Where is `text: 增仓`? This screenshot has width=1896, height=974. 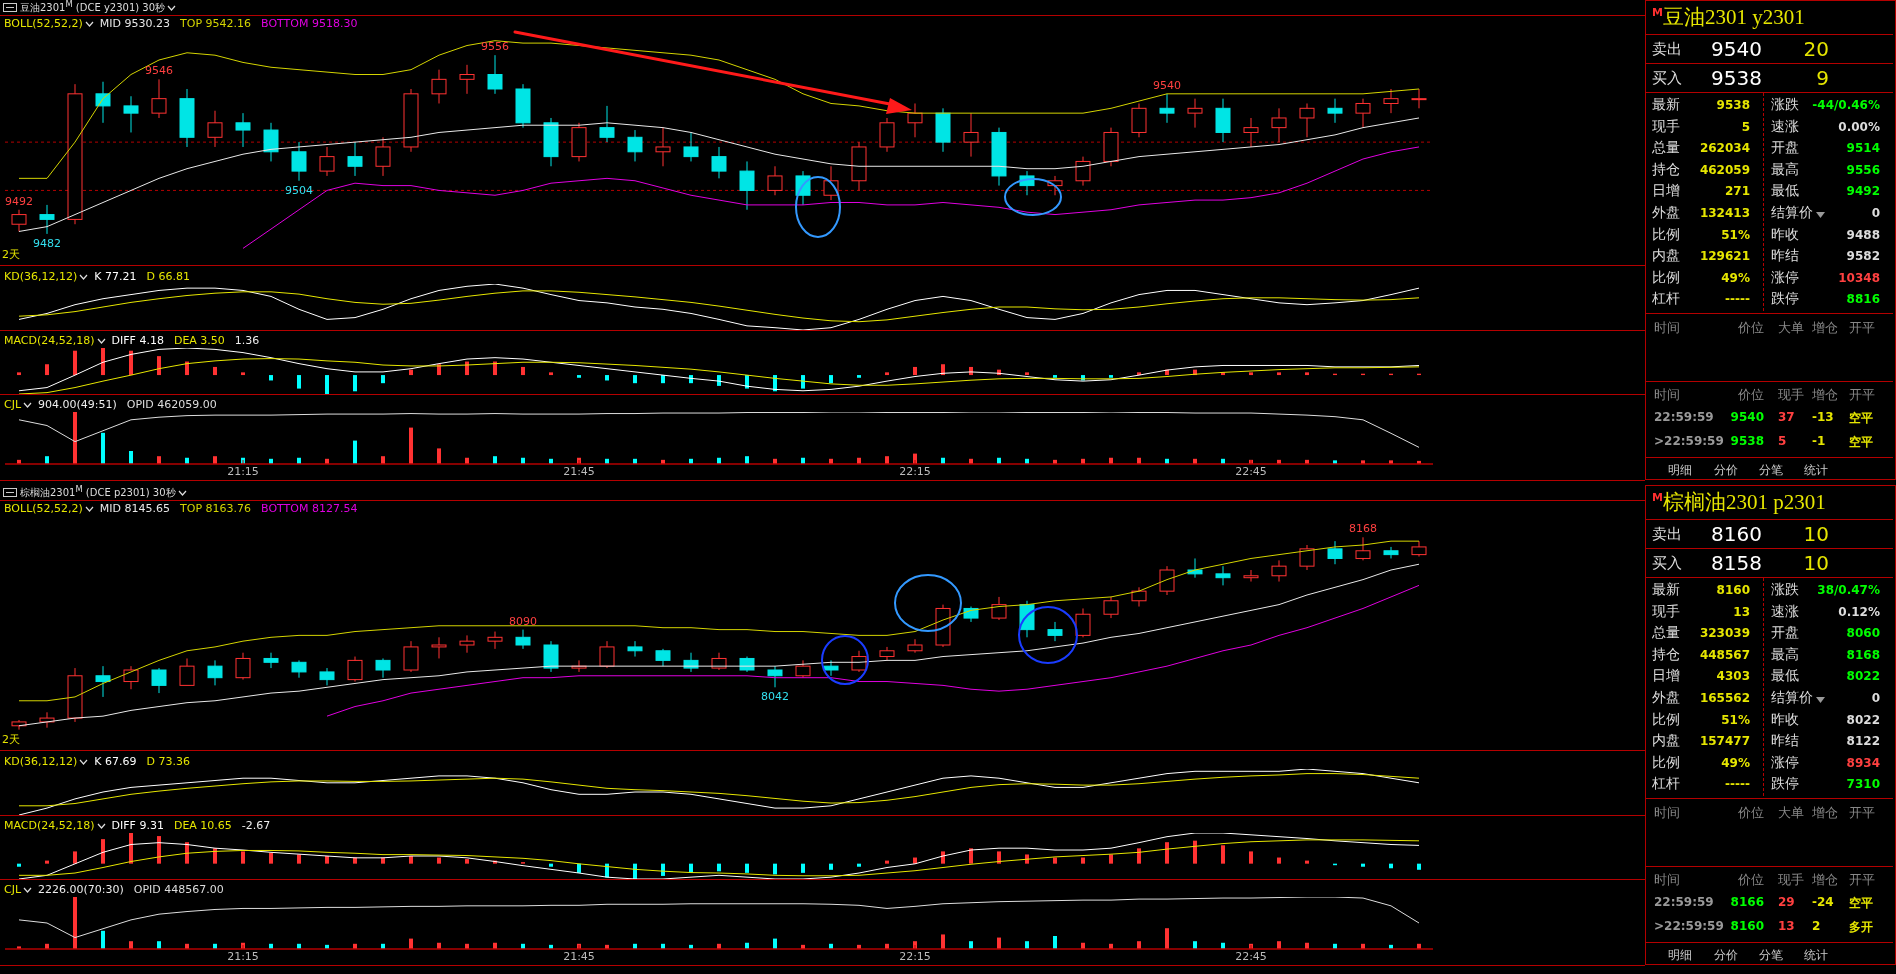 text: 增仓 is located at coordinates (1825, 880).